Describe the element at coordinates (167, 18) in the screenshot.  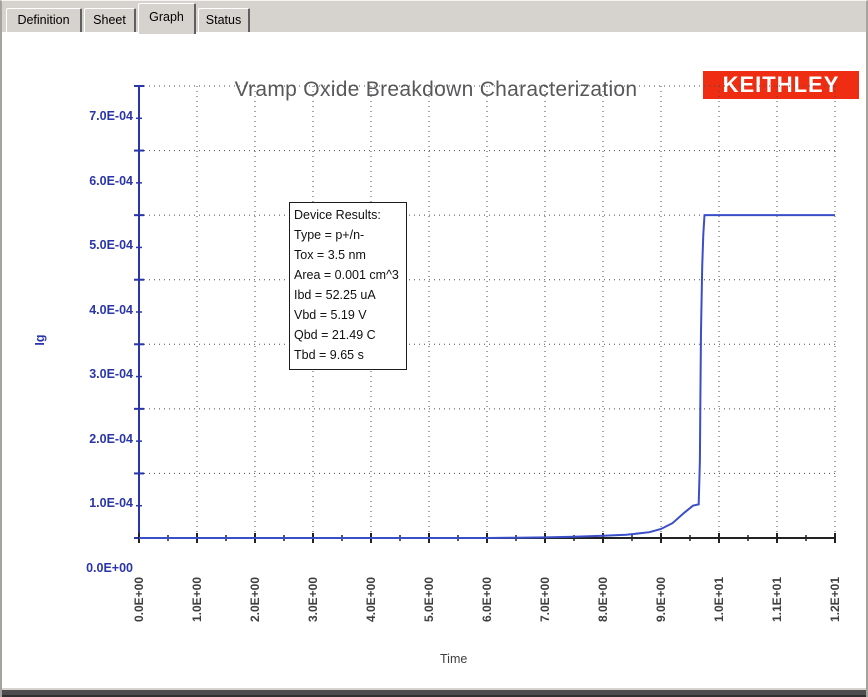
I see `tab-graph: Graph` at that location.